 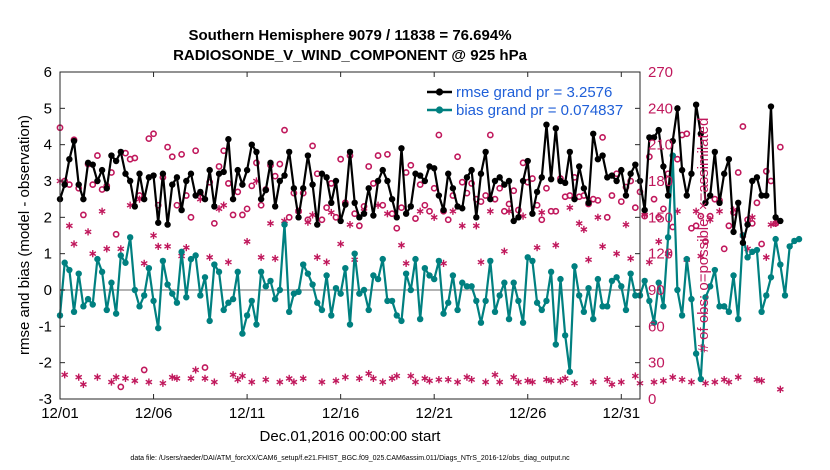 I want to click on y-tick-label: 1, so click(x=48, y=254).